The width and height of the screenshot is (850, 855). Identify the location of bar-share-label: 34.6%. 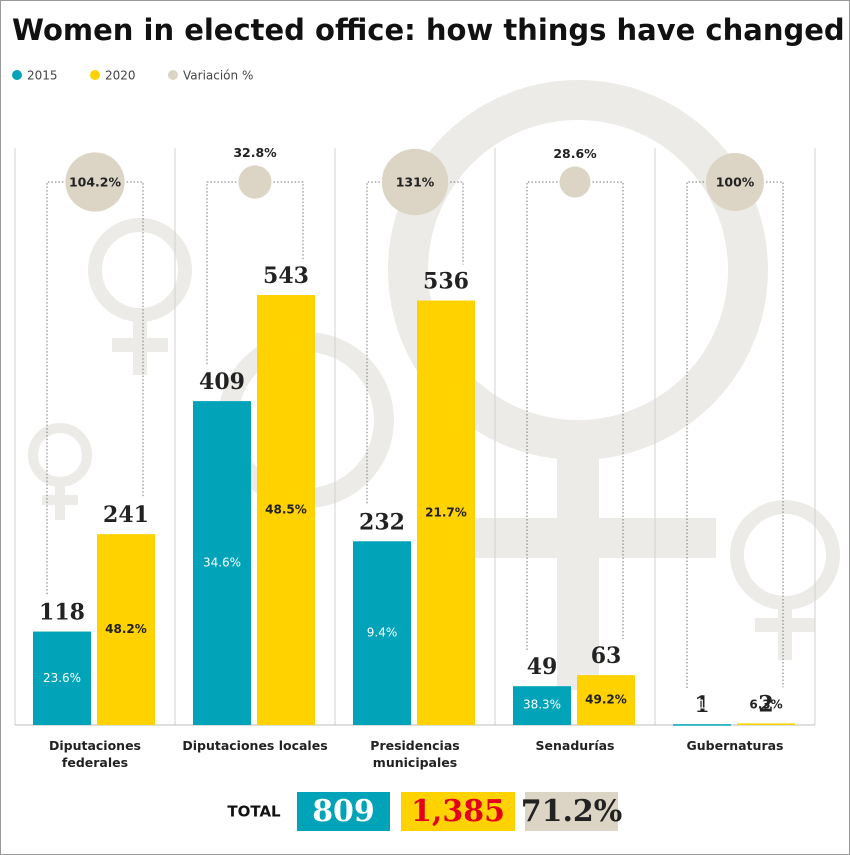
(222, 563).